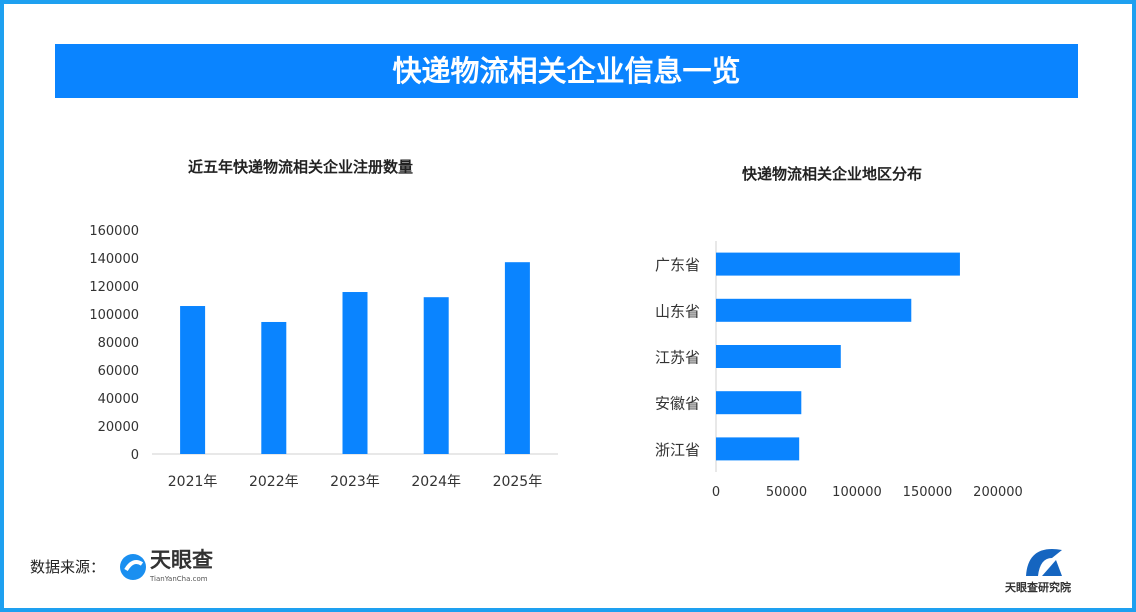 The height and width of the screenshot is (612, 1136). Describe the element at coordinates (118, 343) in the screenshot. I see `y-tick-label: 80000` at that location.